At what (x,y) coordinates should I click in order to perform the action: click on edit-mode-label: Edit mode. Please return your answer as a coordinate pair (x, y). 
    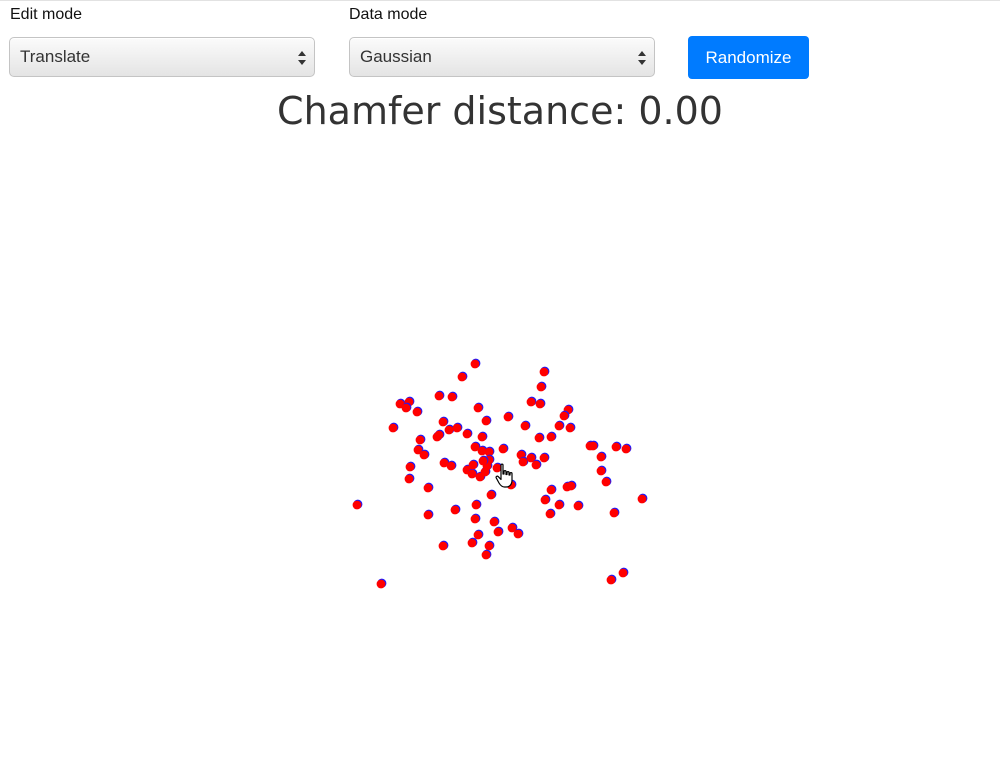
    Looking at the image, I should click on (46, 14).